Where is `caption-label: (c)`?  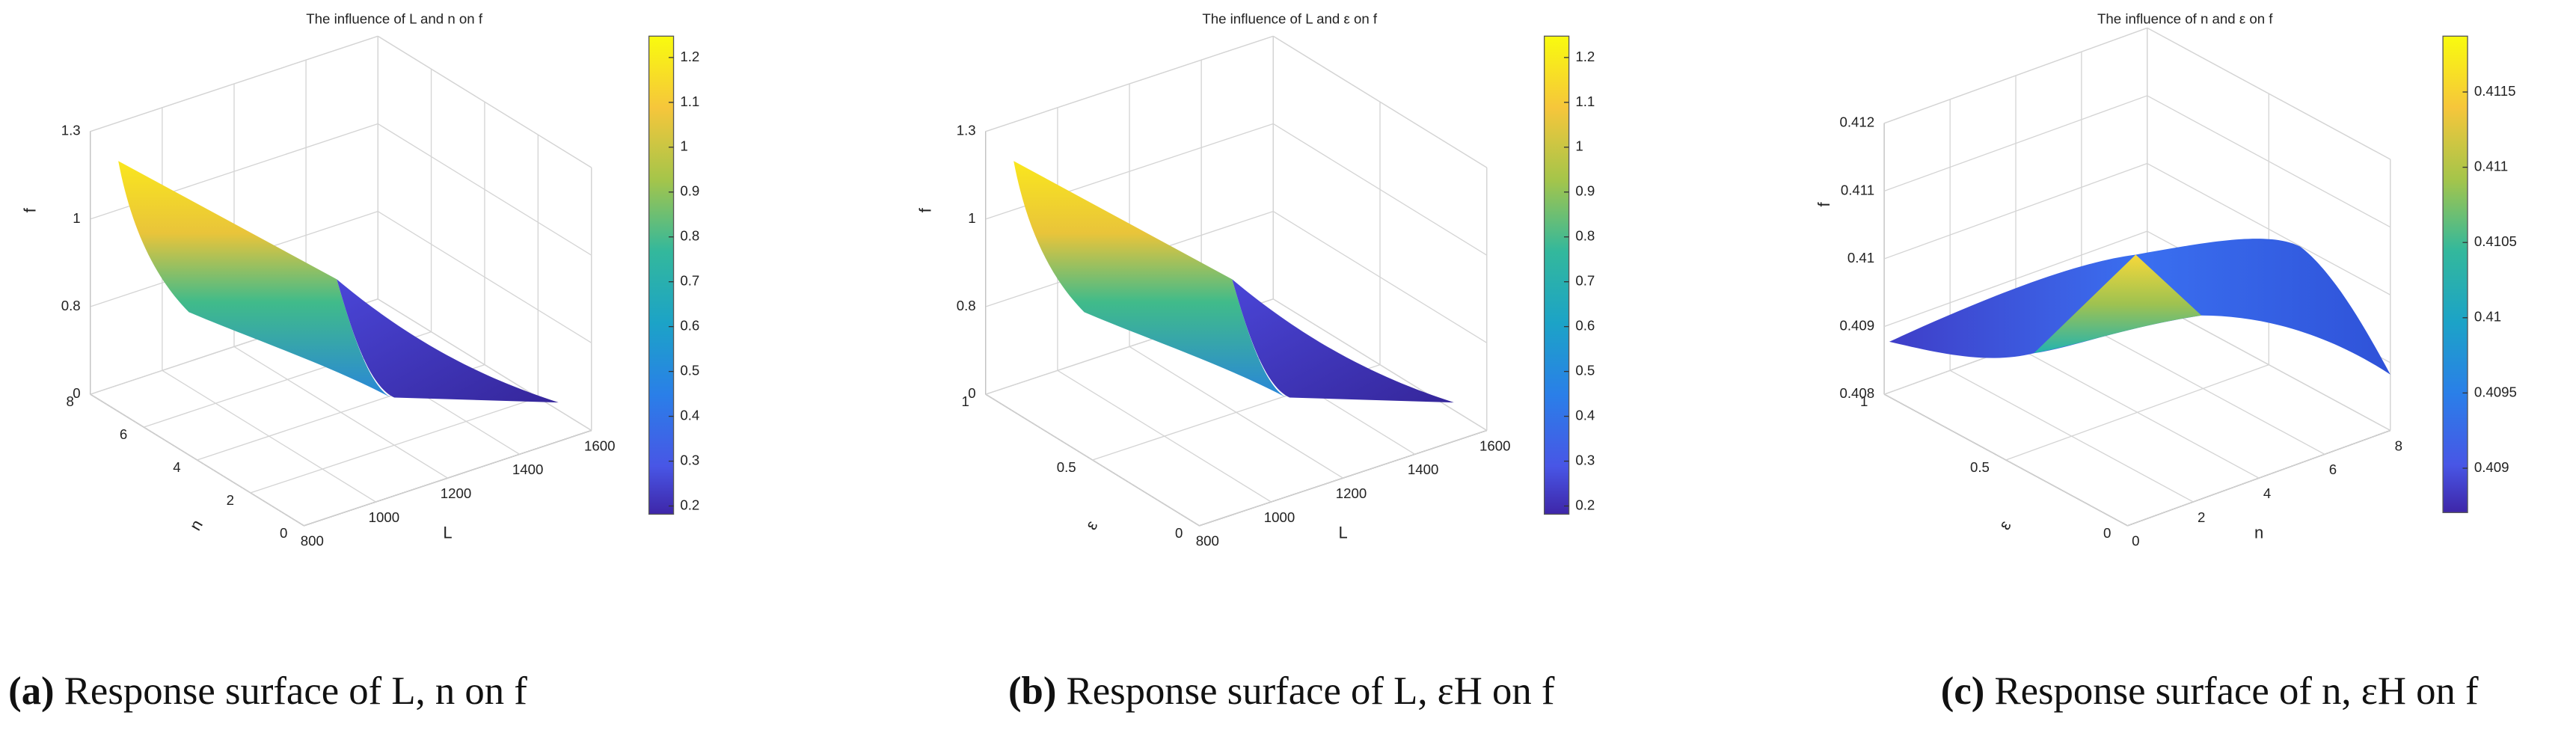
caption-label: (c) is located at coordinates (1963, 691).